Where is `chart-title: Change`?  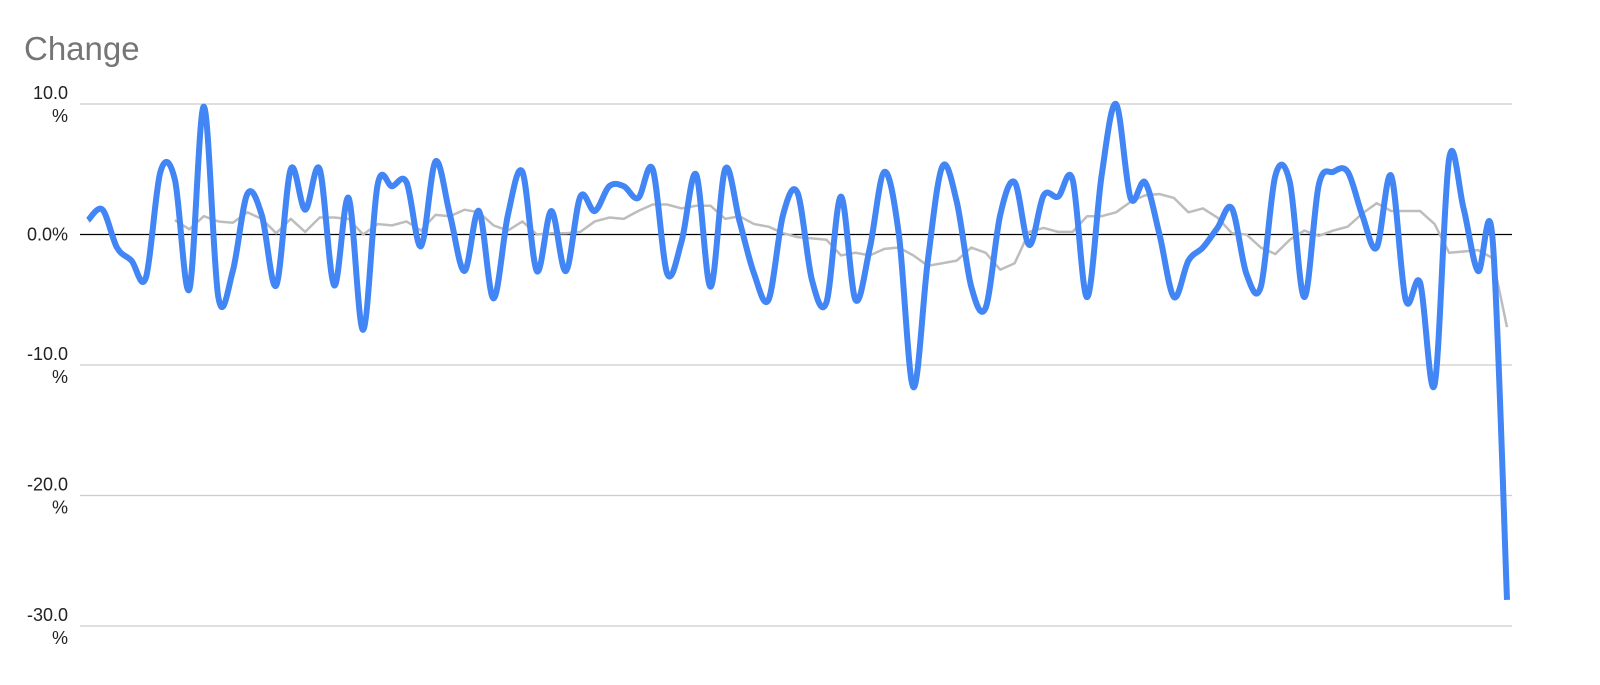
chart-title: Change is located at coordinates (82, 48).